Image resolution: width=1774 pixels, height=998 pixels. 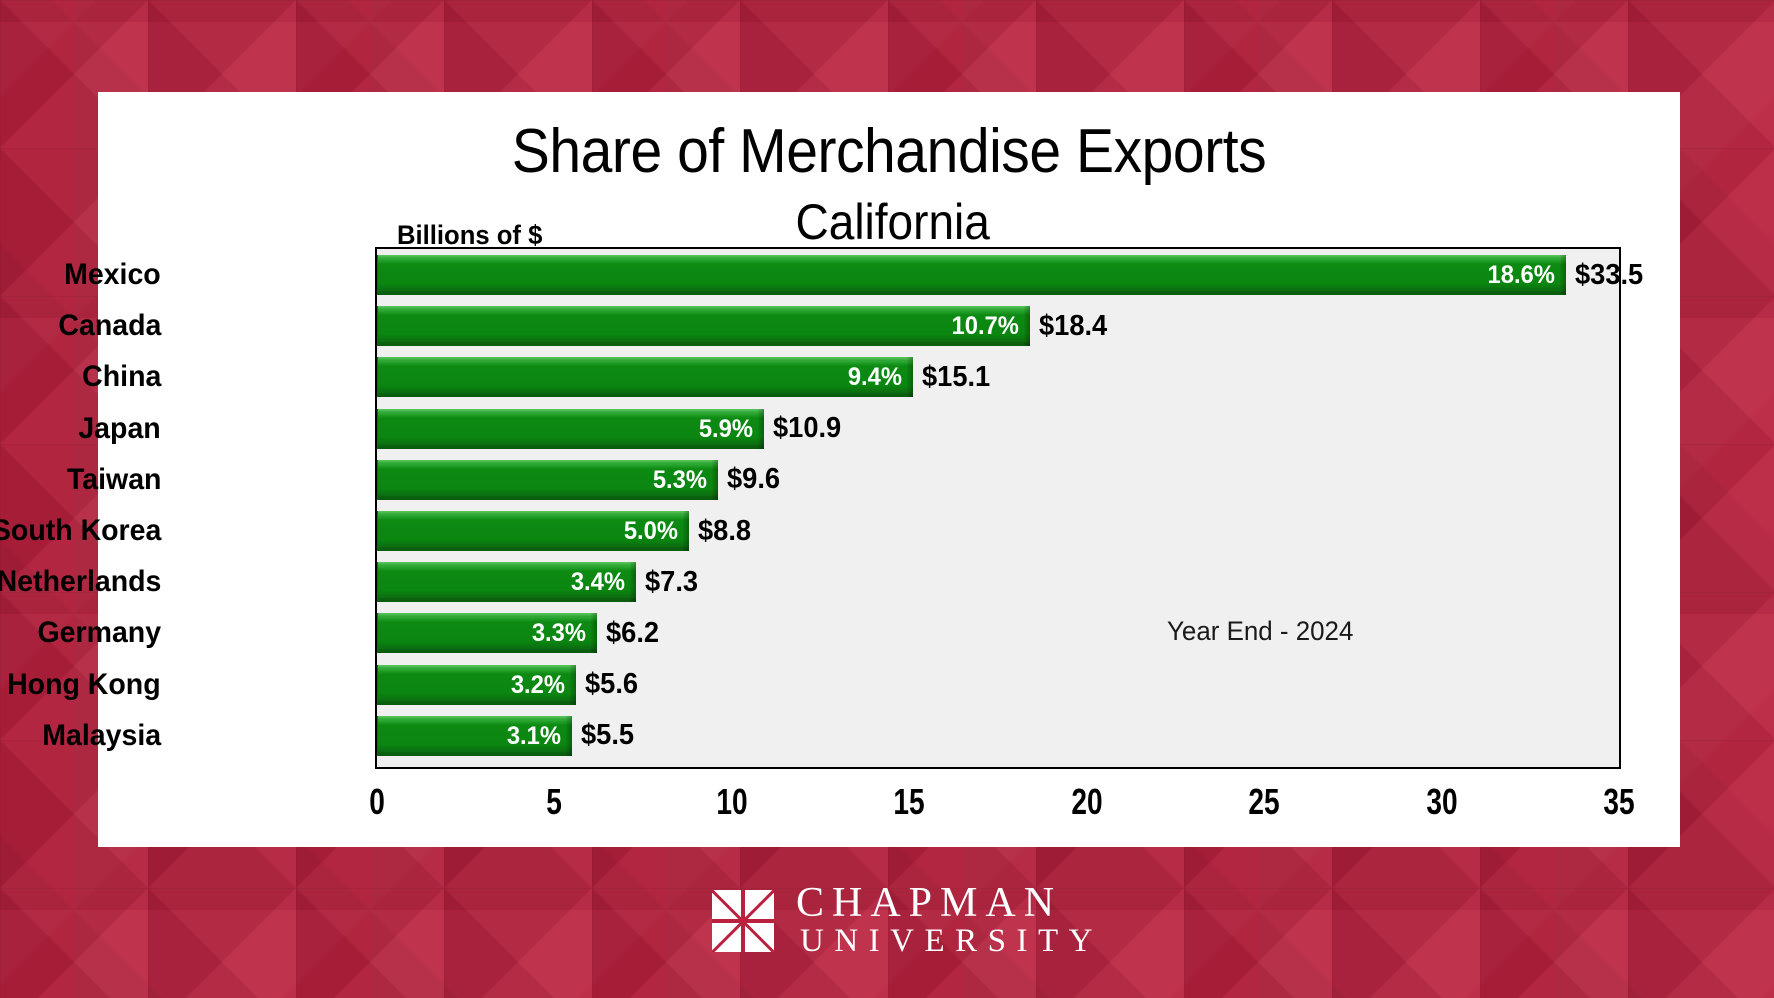 What do you see at coordinates (109, 326) in the screenshot?
I see `category-label-canada: Canada` at bounding box center [109, 326].